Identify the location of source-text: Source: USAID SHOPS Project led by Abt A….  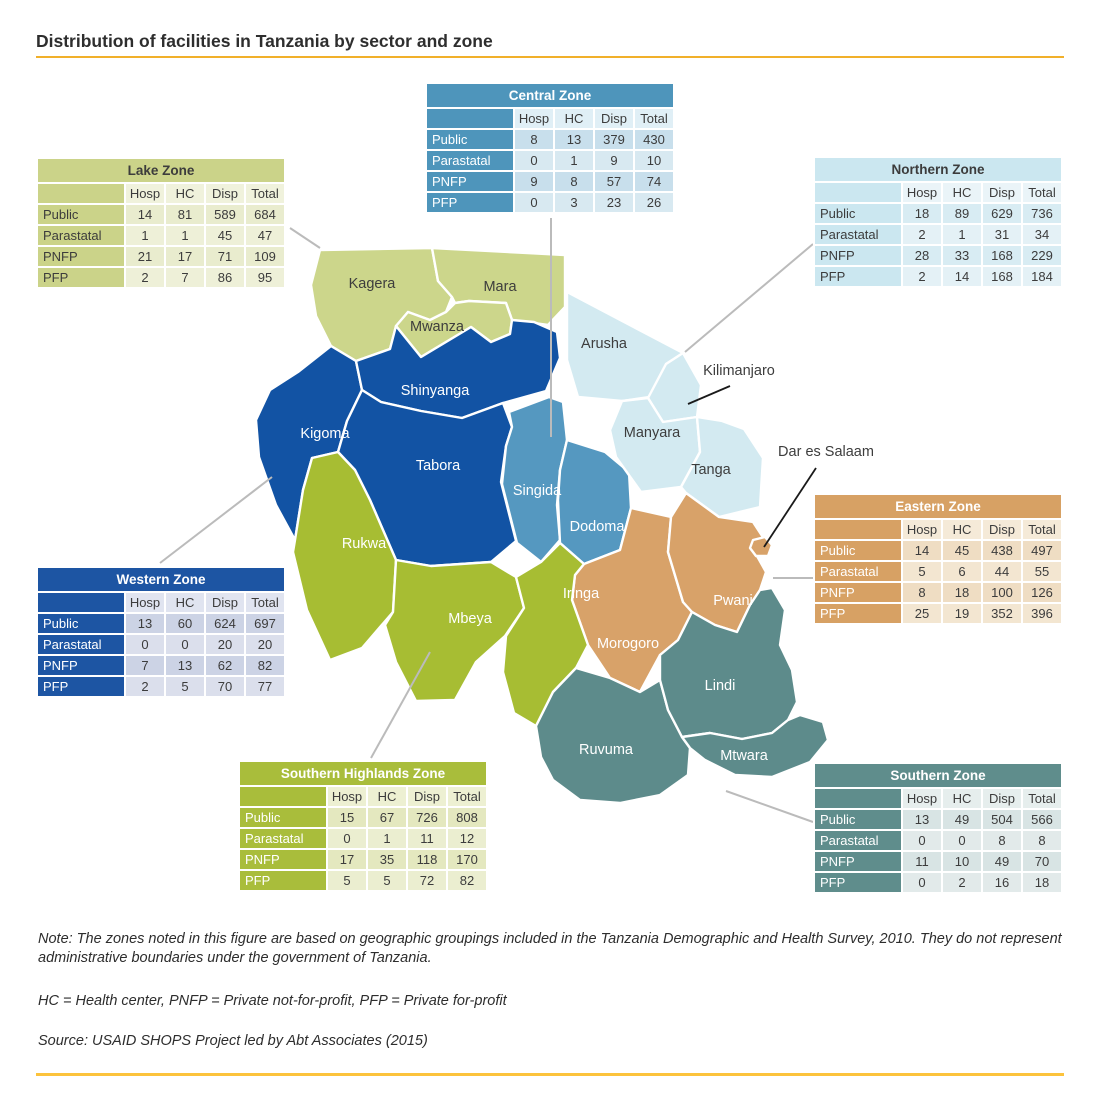
(233, 1041).